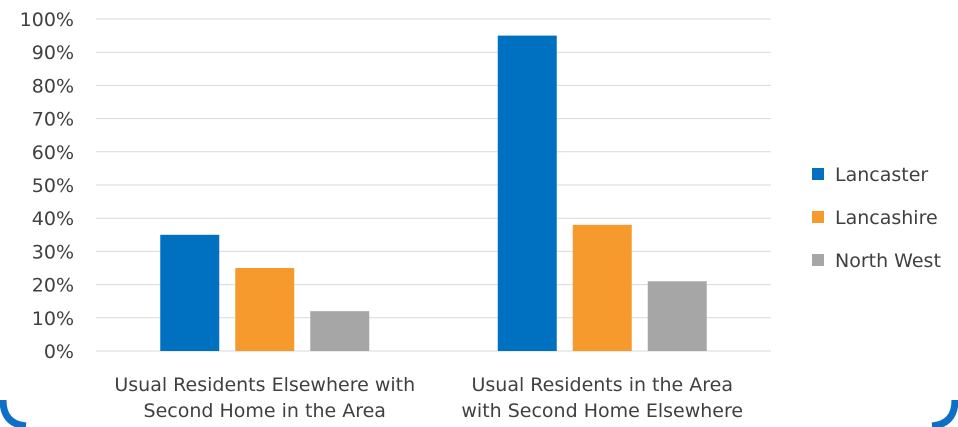 Image resolution: width=958 pixels, height=427 pixels. What do you see at coordinates (265, 411) in the screenshot?
I see `category-label-line: Second Home in the Area` at bounding box center [265, 411].